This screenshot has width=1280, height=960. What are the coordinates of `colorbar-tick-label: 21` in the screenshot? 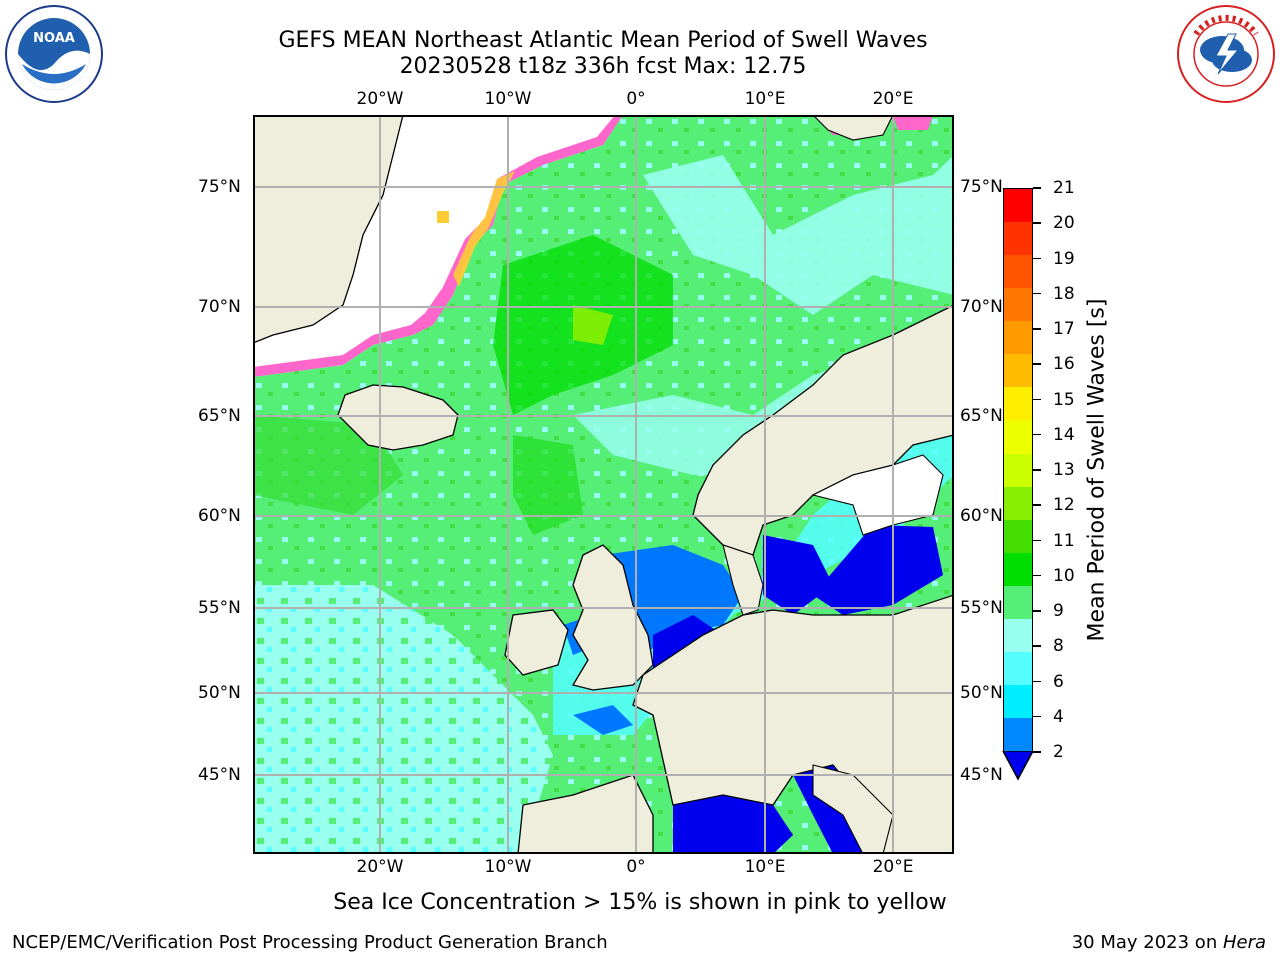 It's located at (1064, 188).